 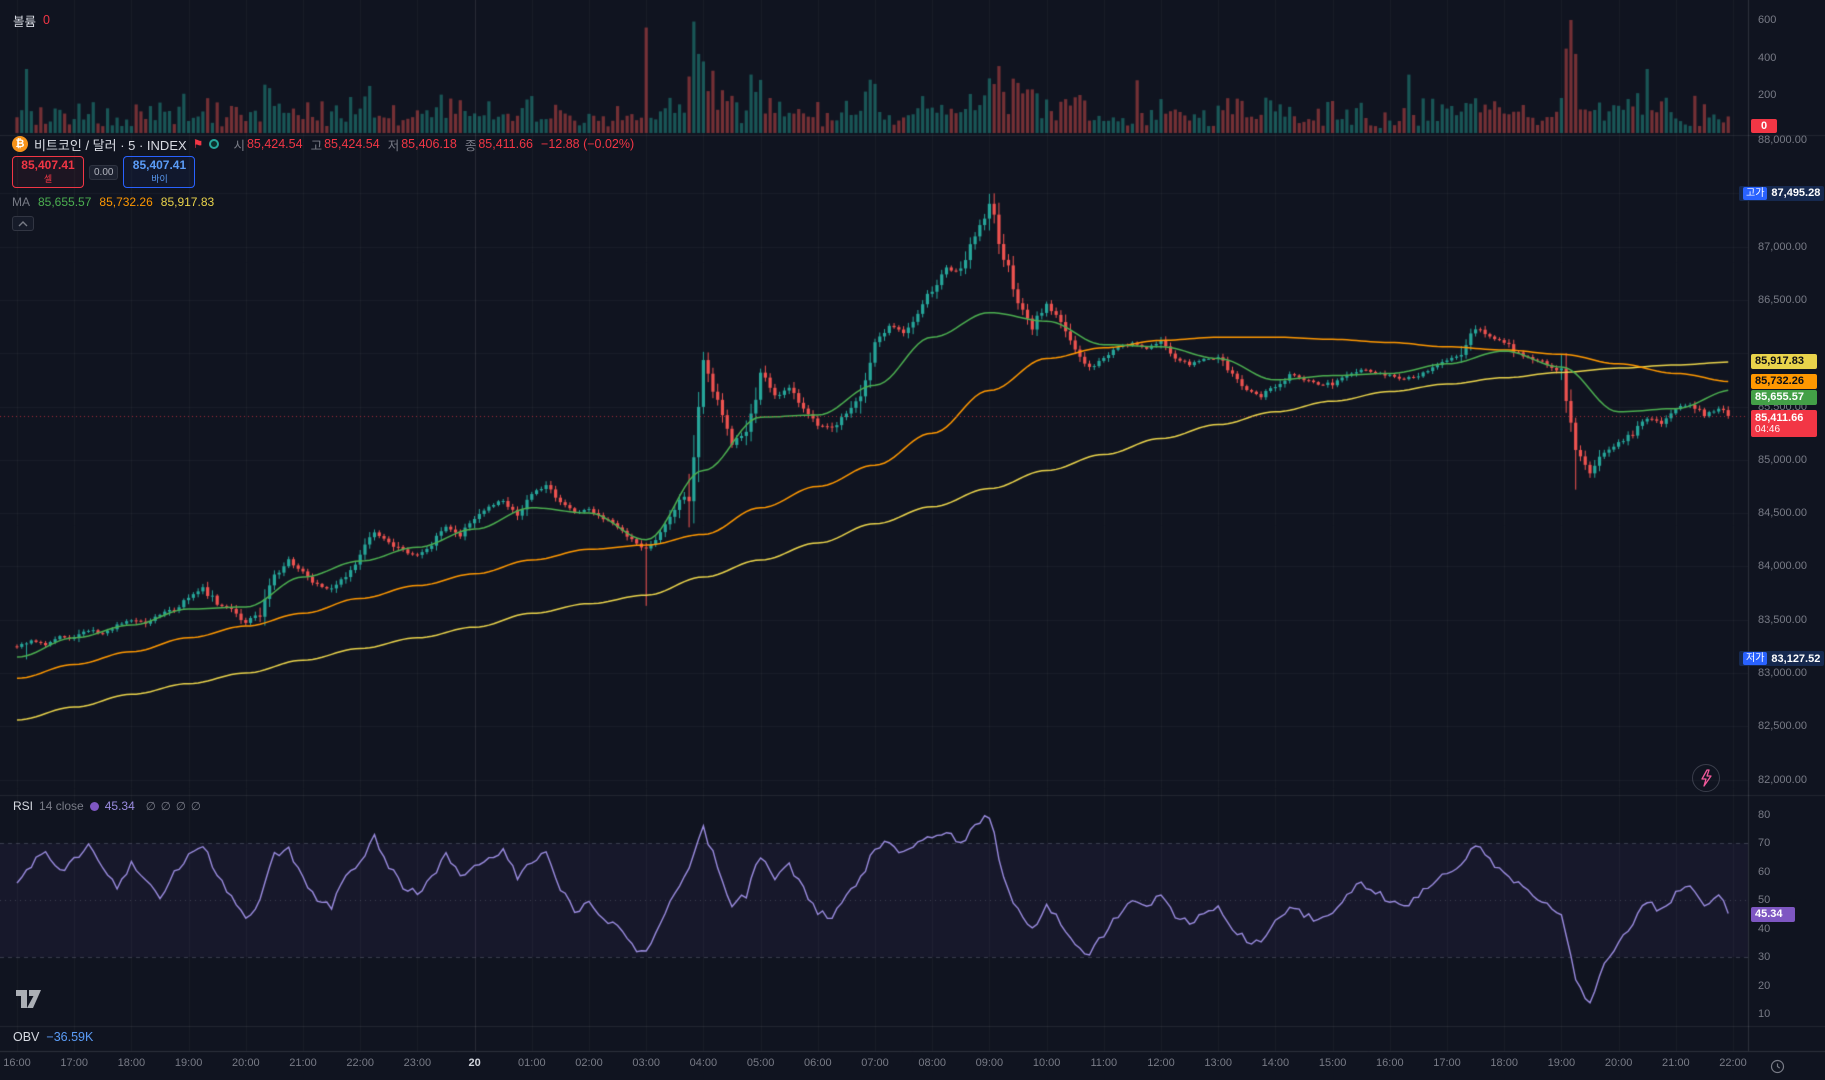 I want to click on sell-label: 셀, so click(x=48, y=178).